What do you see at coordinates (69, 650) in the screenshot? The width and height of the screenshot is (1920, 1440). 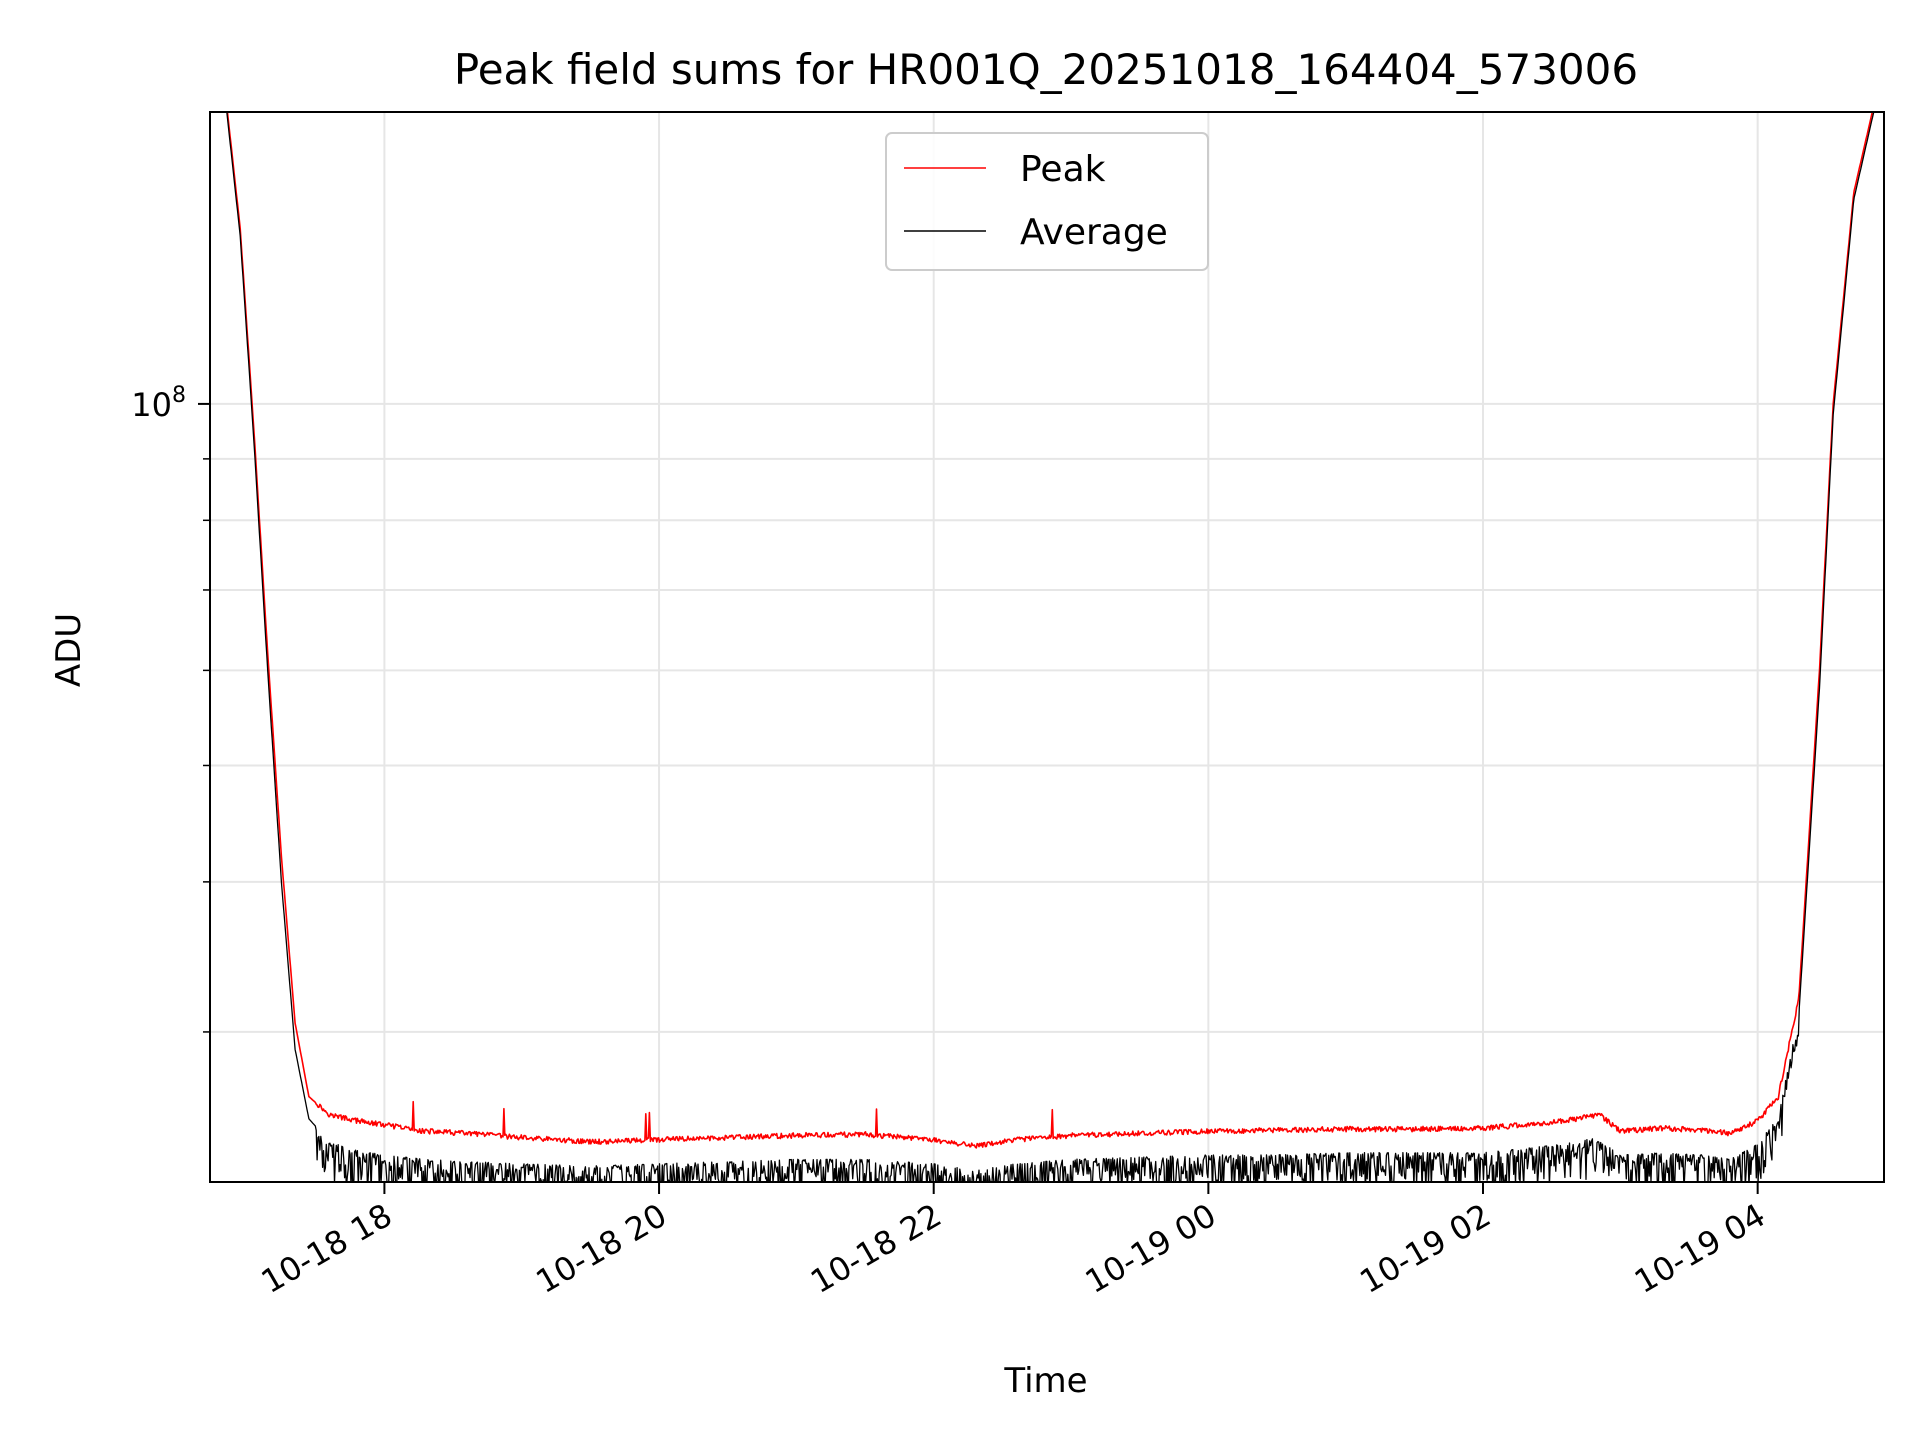 I see `y-axis-label: ADU` at bounding box center [69, 650].